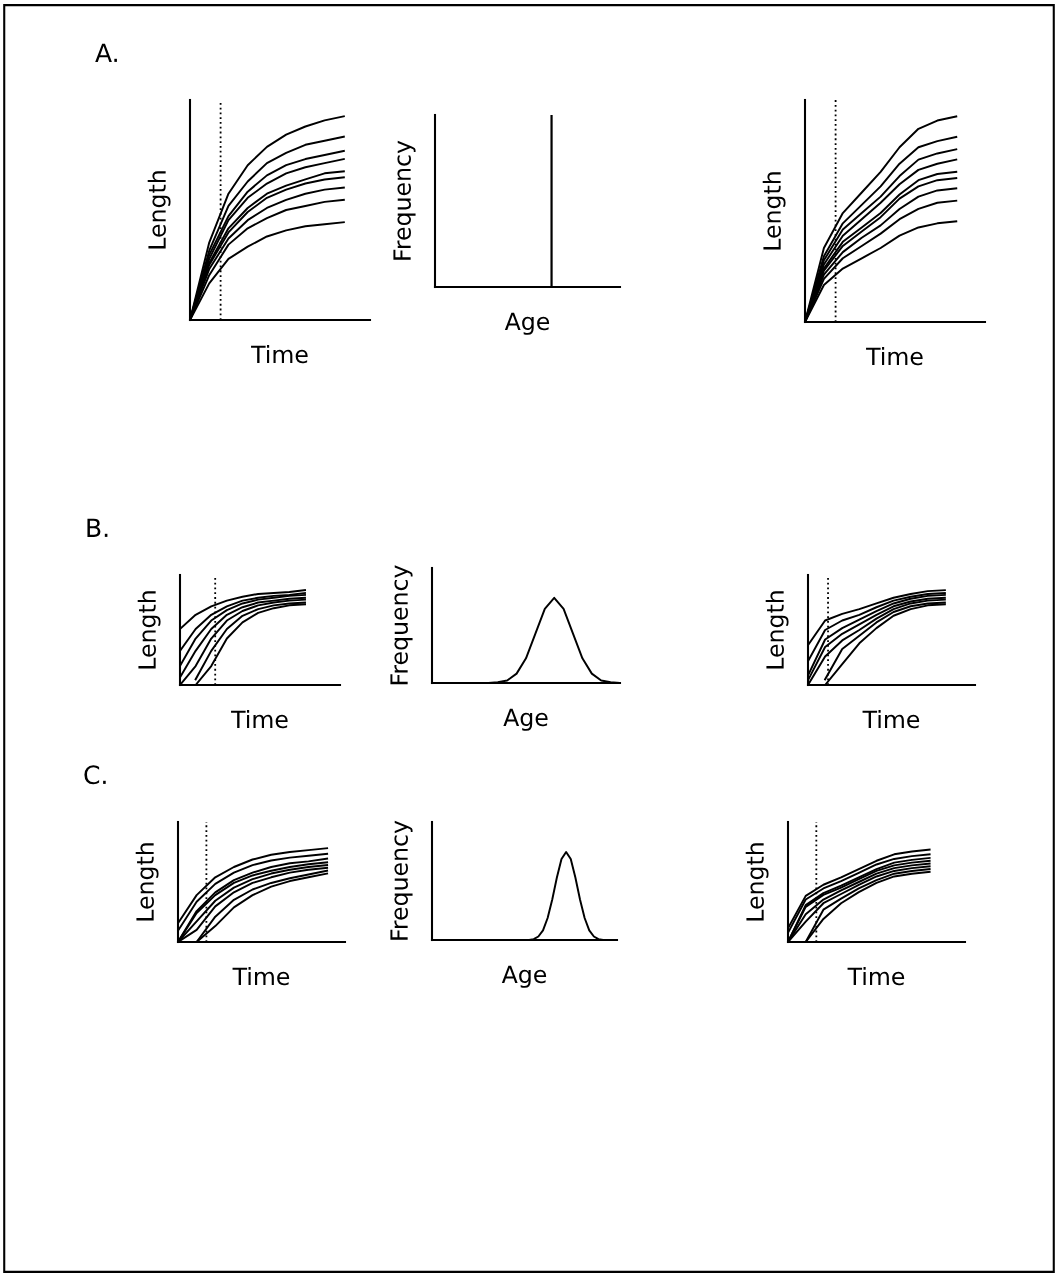  Describe the element at coordinates (106, 52) in the screenshot. I see `chart-title: A.` at that location.